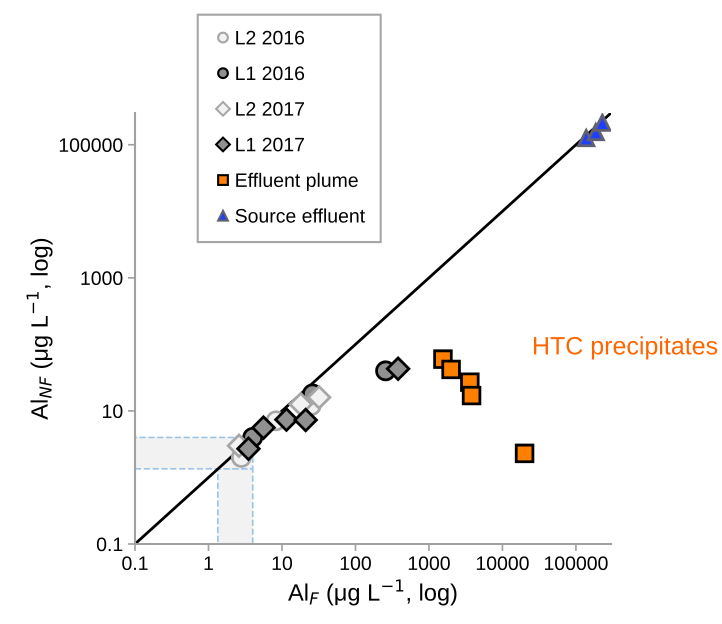  Describe the element at coordinates (270, 37) in the screenshot. I see `legend-label: L2 2016` at that location.